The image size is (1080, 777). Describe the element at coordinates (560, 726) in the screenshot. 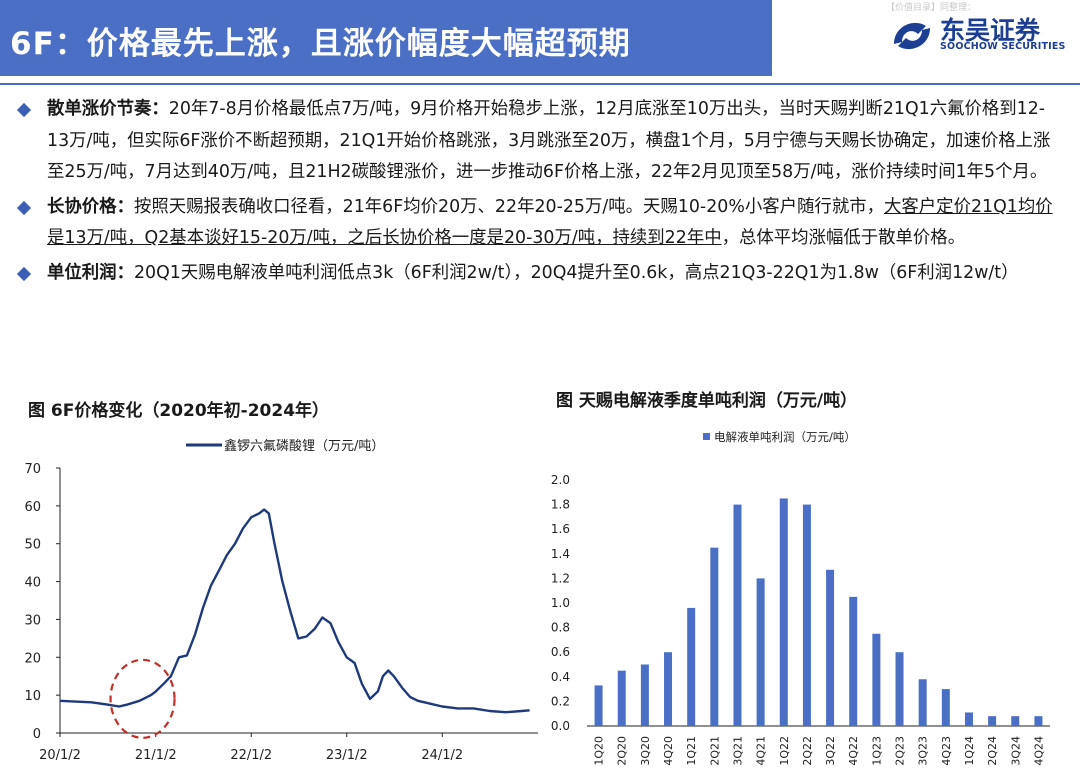

I see `y-tick-label: 0.0` at that location.